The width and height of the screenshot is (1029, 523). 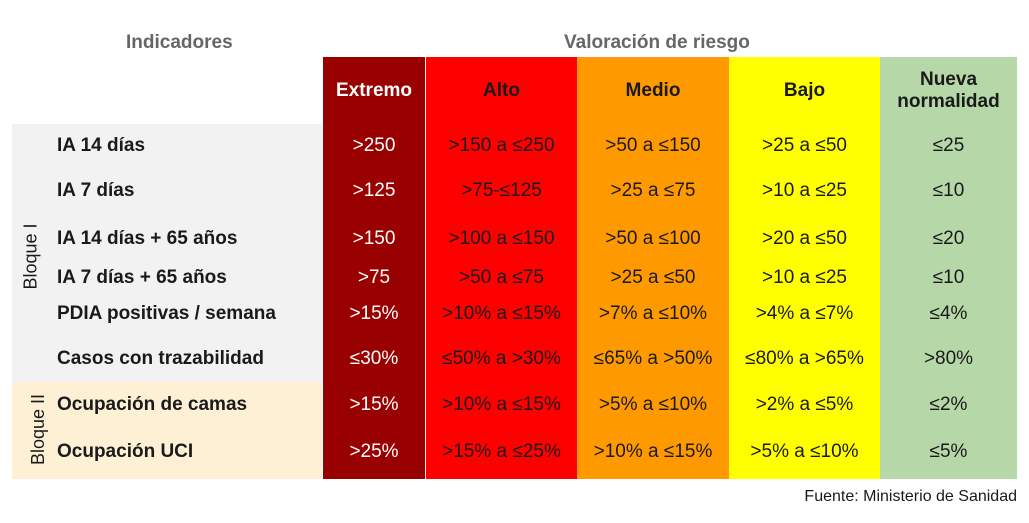 I want to click on threshold-cell: >50 a ≤150, so click(x=653, y=145).